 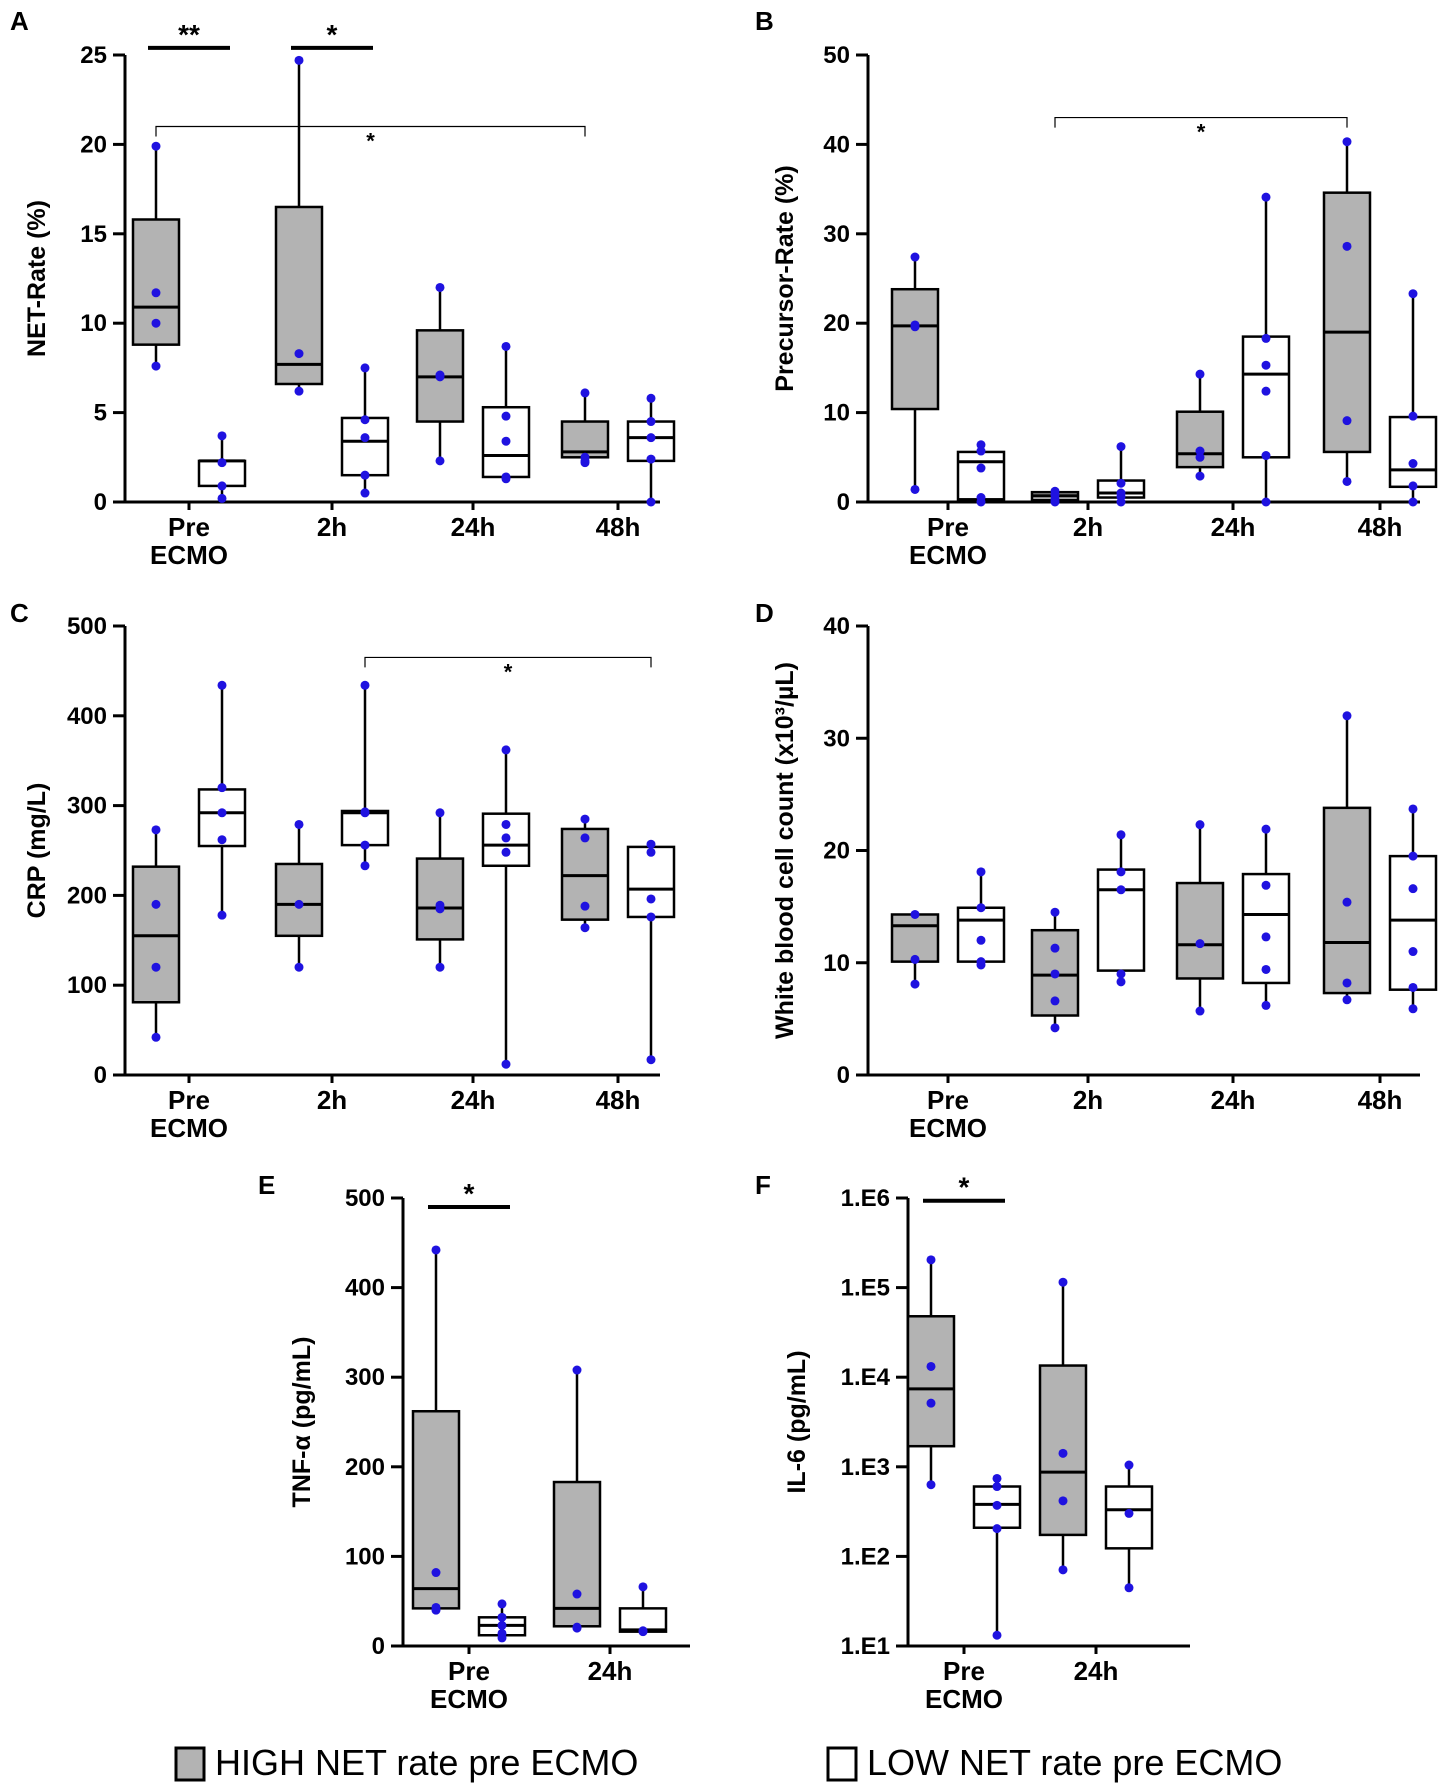 What do you see at coordinates (426, 1762) in the screenshot?
I see `legend-high-label: HIGH NET rate pre ECMO` at bounding box center [426, 1762].